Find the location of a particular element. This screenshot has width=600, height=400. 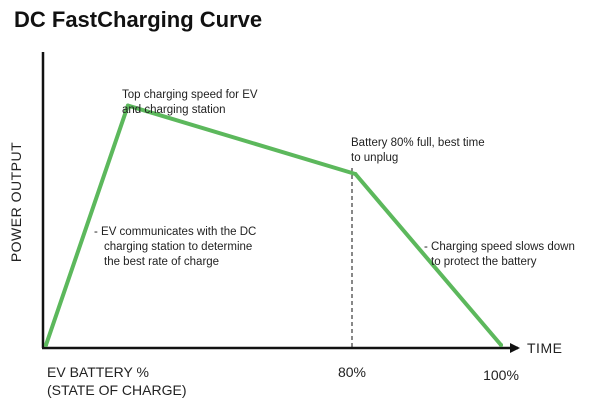

annotation-peak-line-1: Top charging speed for EV is located at coordinates (190, 95).